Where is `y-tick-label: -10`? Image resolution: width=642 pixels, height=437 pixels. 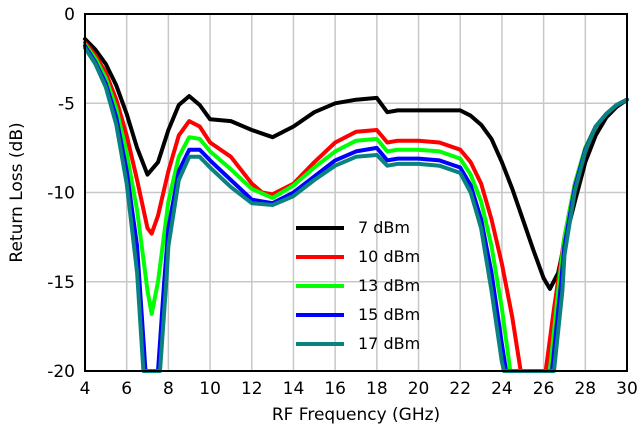
y-tick-label: -10 is located at coordinates (61, 194).